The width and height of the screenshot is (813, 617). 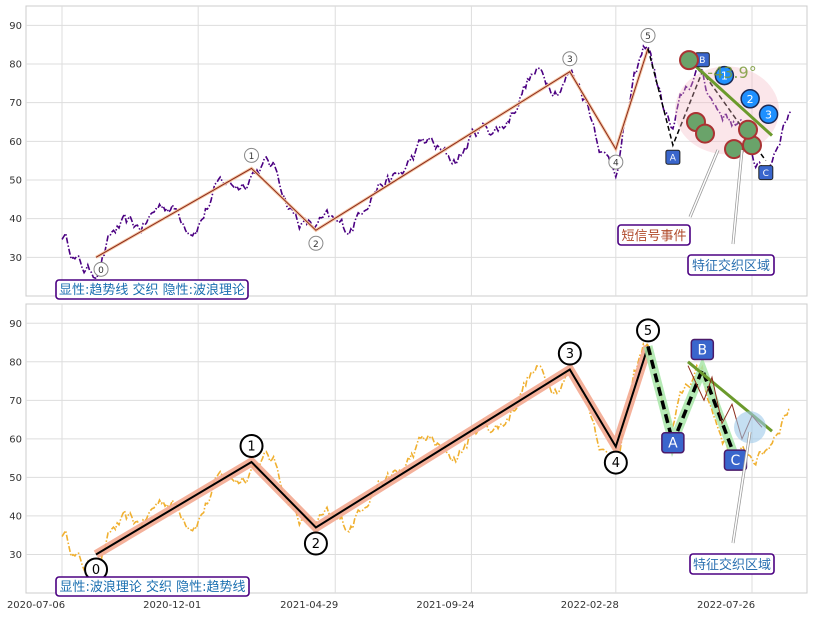 I want to click on event-label-3: 3, so click(x=768, y=114).